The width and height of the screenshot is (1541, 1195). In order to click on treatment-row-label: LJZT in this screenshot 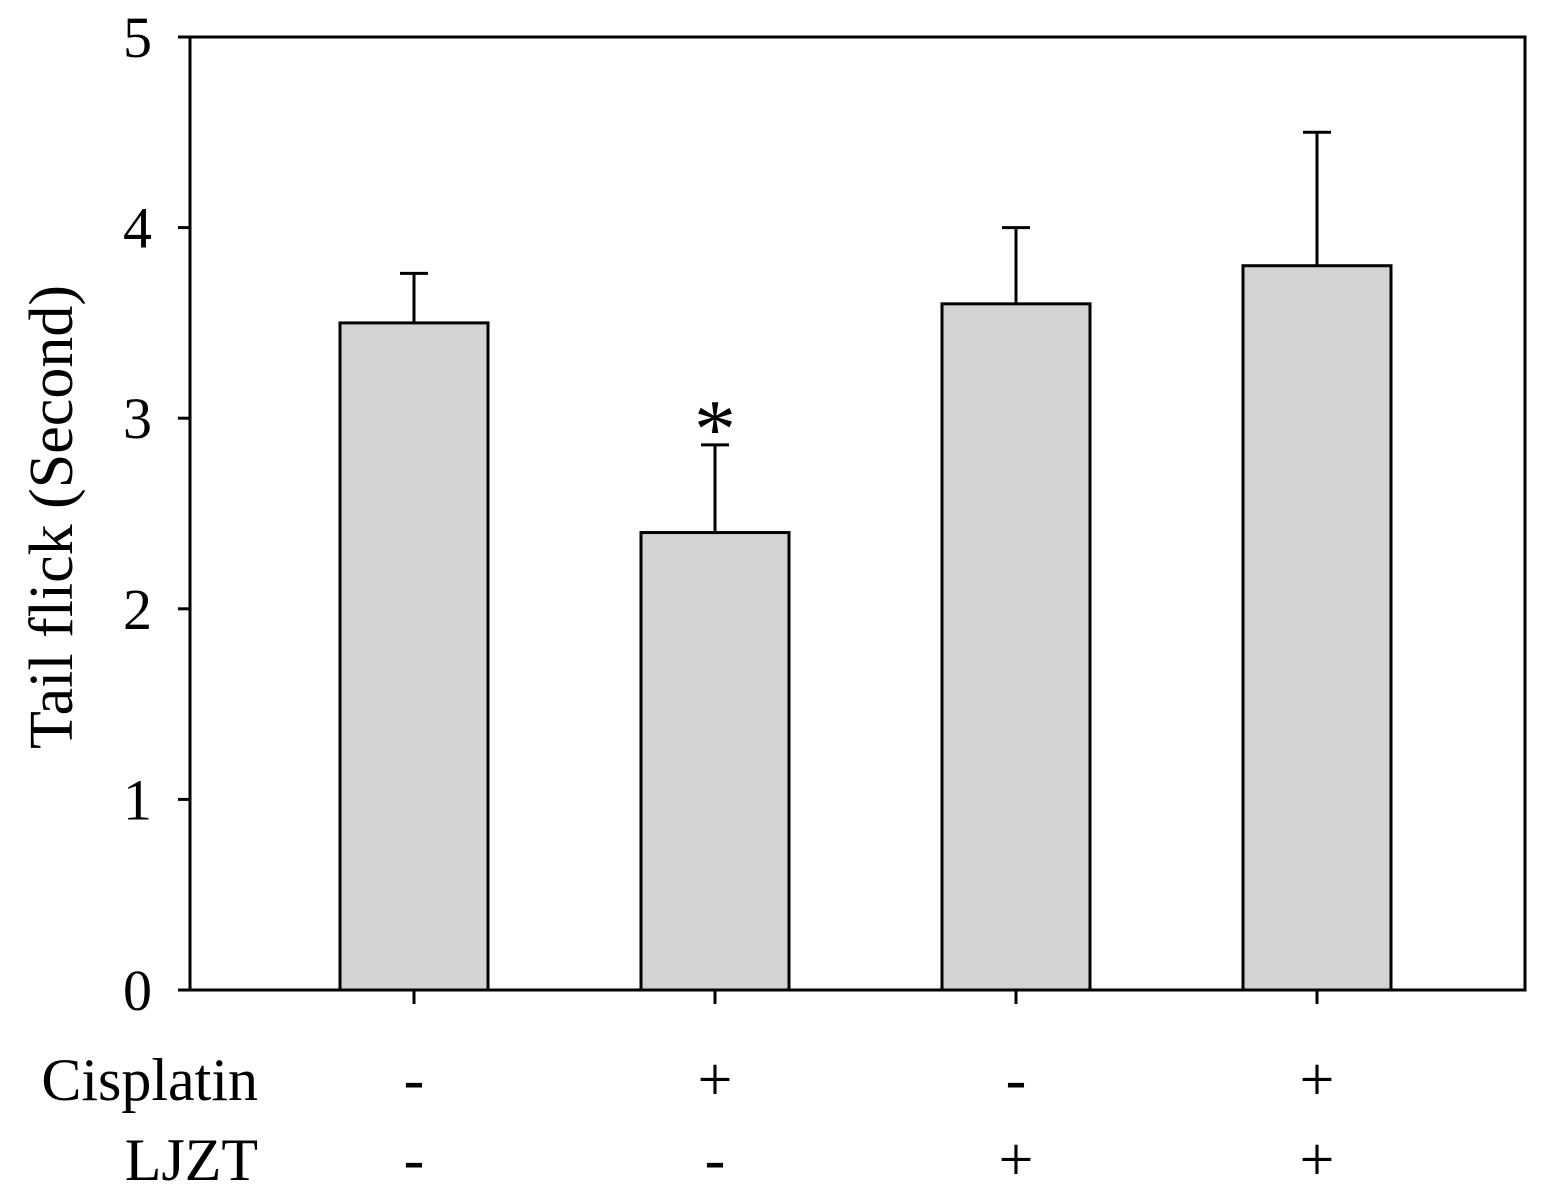, I will do `click(191, 1160)`.